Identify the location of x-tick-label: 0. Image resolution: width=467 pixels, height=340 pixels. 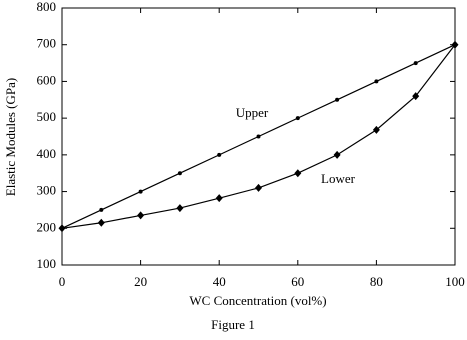
(62, 281).